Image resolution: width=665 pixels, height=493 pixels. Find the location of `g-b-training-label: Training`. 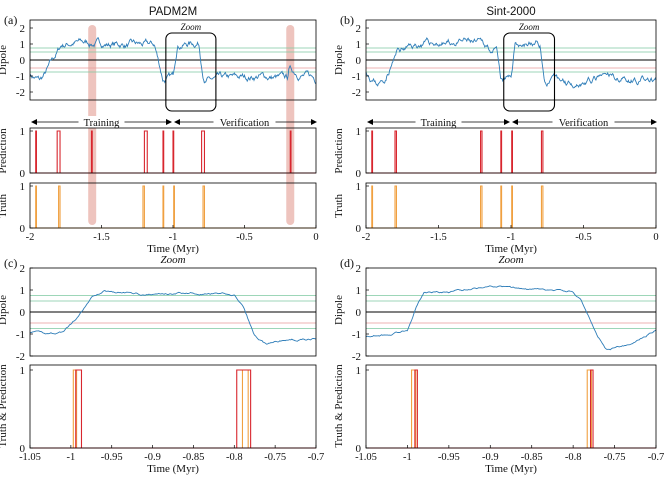

g-b-training-label: Training is located at coordinates (439, 123).